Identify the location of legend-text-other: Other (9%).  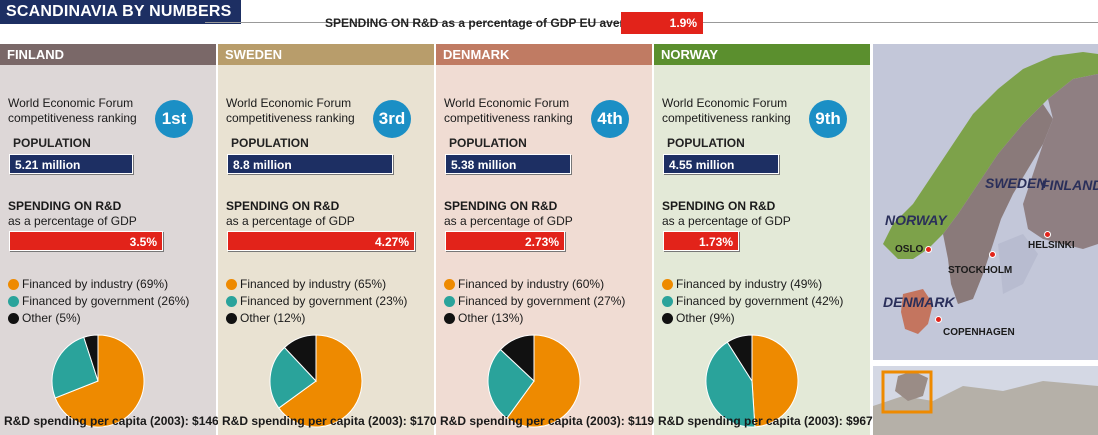
(705, 318).